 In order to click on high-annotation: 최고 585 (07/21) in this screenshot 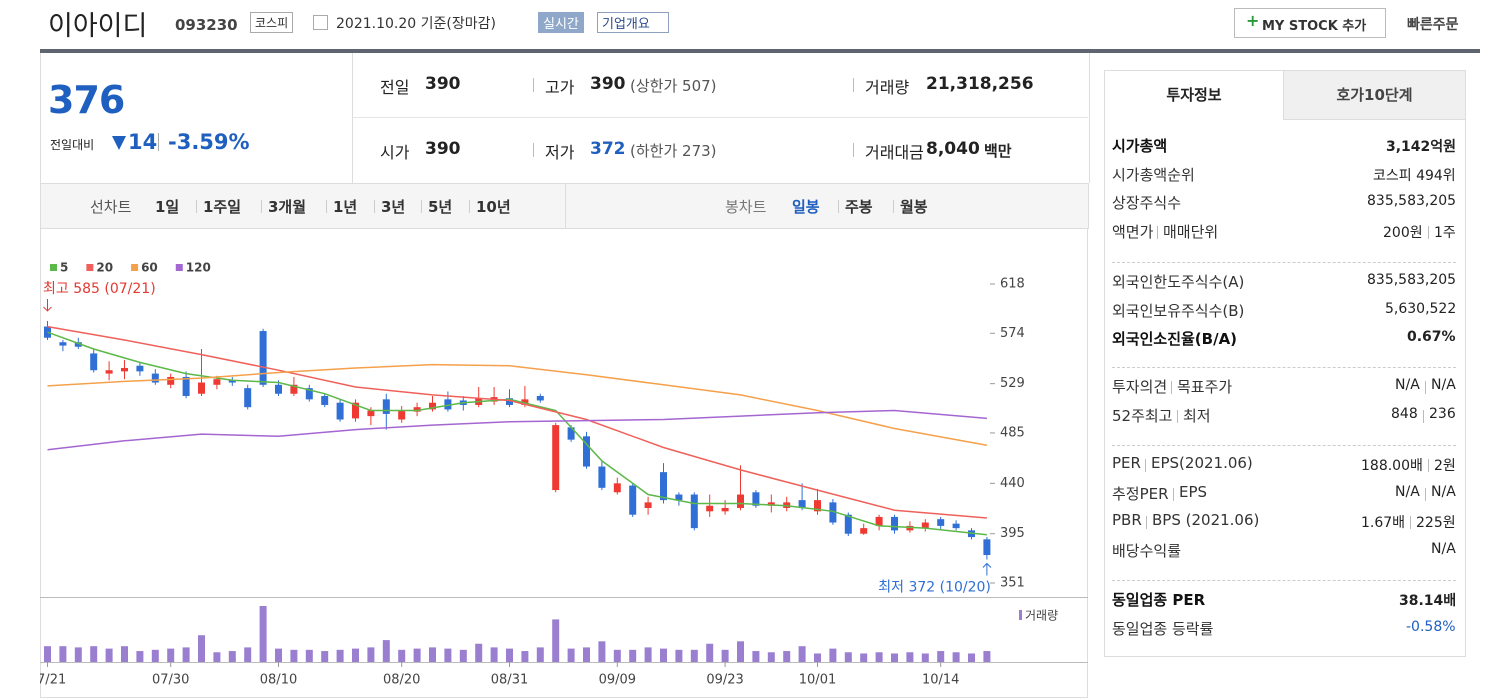, I will do `click(99, 289)`.